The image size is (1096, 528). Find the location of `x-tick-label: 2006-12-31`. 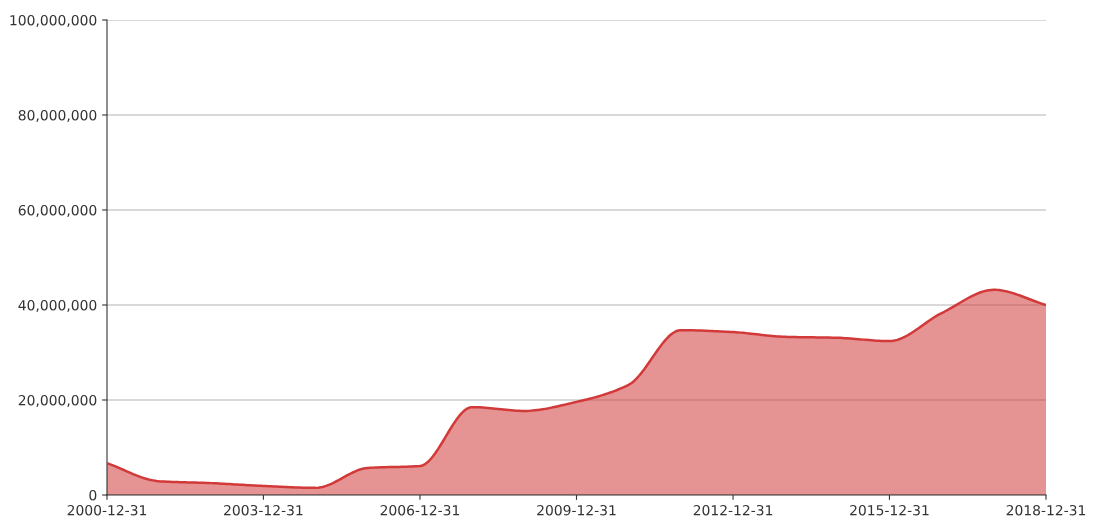

x-tick-label: 2006-12-31 is located at coordinates (420, 510).